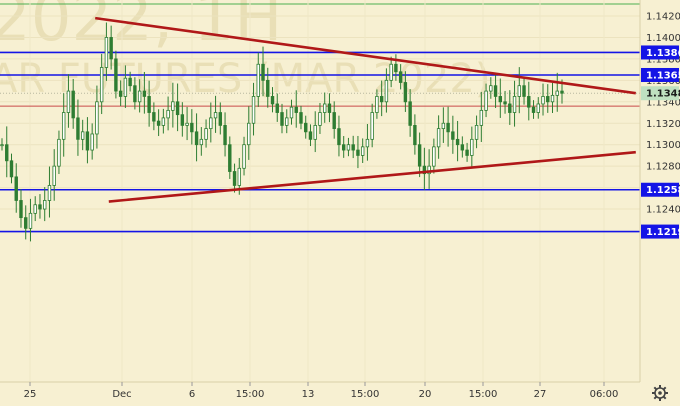 This screenshot has height=406, width=680. What do you see at coordinates (30, 394) in the screenshot?
I see `time-tick-label: 25` at bounding box center [30, 394].